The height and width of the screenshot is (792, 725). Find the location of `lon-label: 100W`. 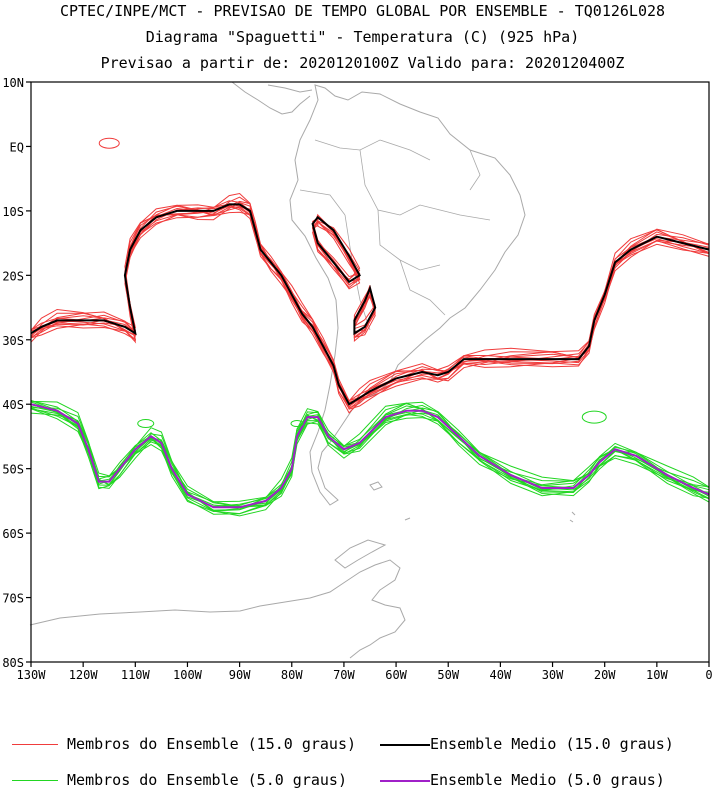

lon-label: 100W is located at coordinates (188, 675).